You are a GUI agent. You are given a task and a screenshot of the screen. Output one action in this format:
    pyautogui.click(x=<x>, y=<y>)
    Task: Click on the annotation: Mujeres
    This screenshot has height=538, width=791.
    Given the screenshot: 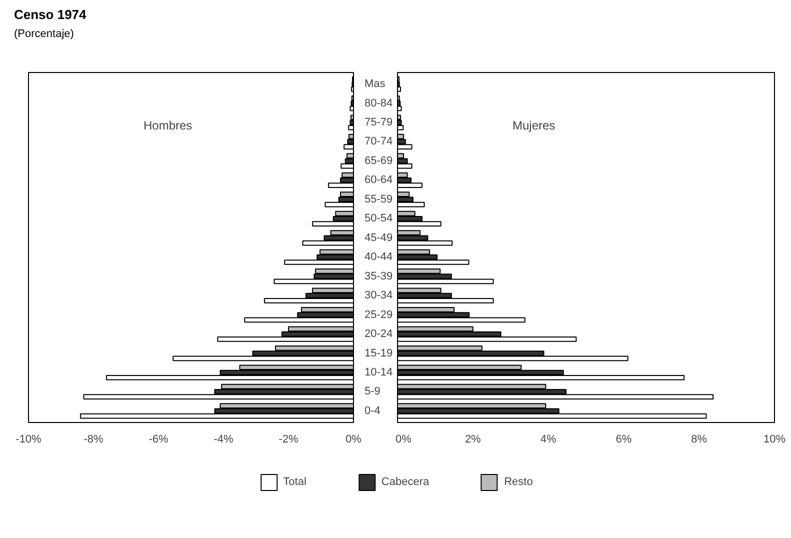 What is the action you would take?
    pyautogui.click(x=534, y=125)
    